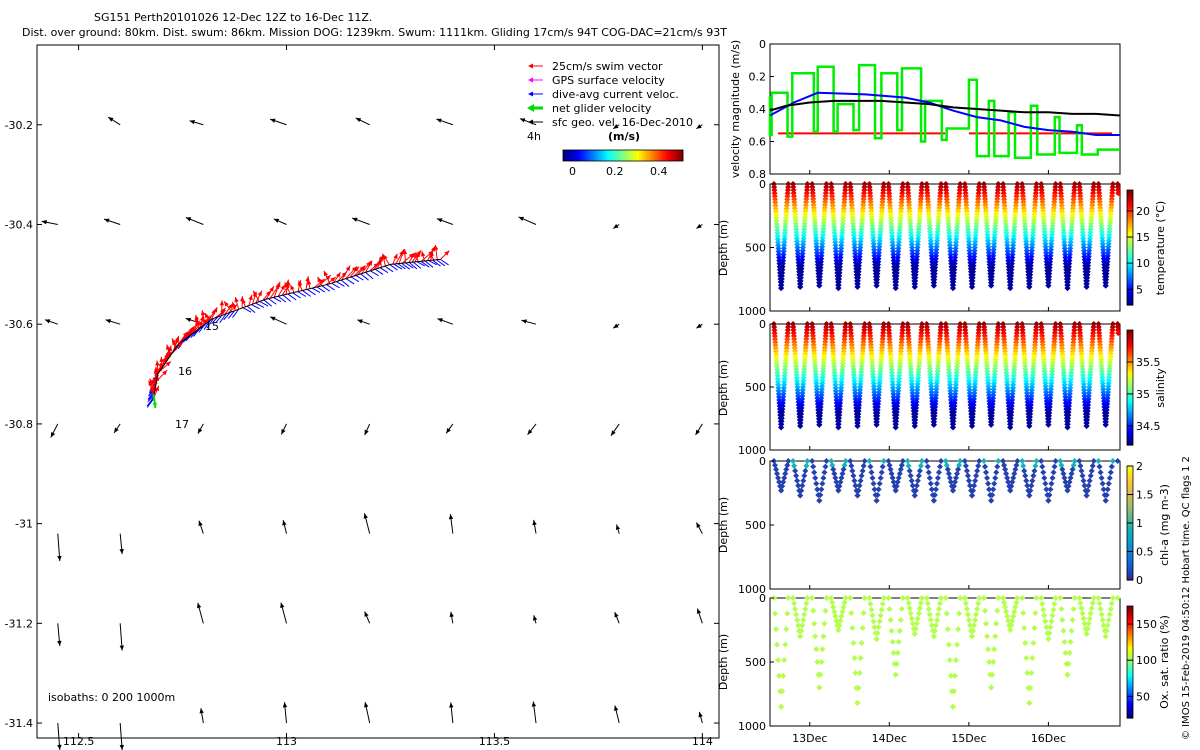 The image size is (1200, 750). Describe the element at coordinates (945, 481) in the screenshot. I see `chla-scatter` at that location.